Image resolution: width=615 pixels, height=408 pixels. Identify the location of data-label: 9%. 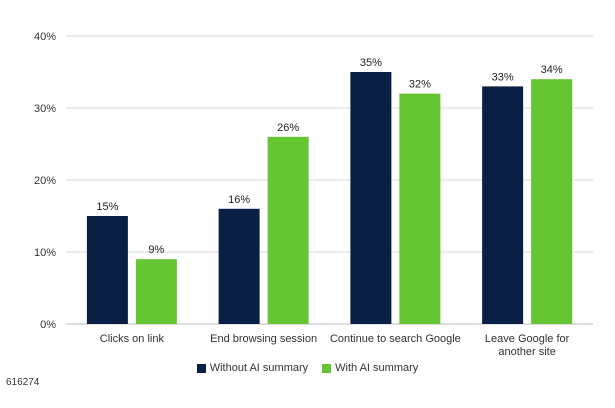
(156, 250).